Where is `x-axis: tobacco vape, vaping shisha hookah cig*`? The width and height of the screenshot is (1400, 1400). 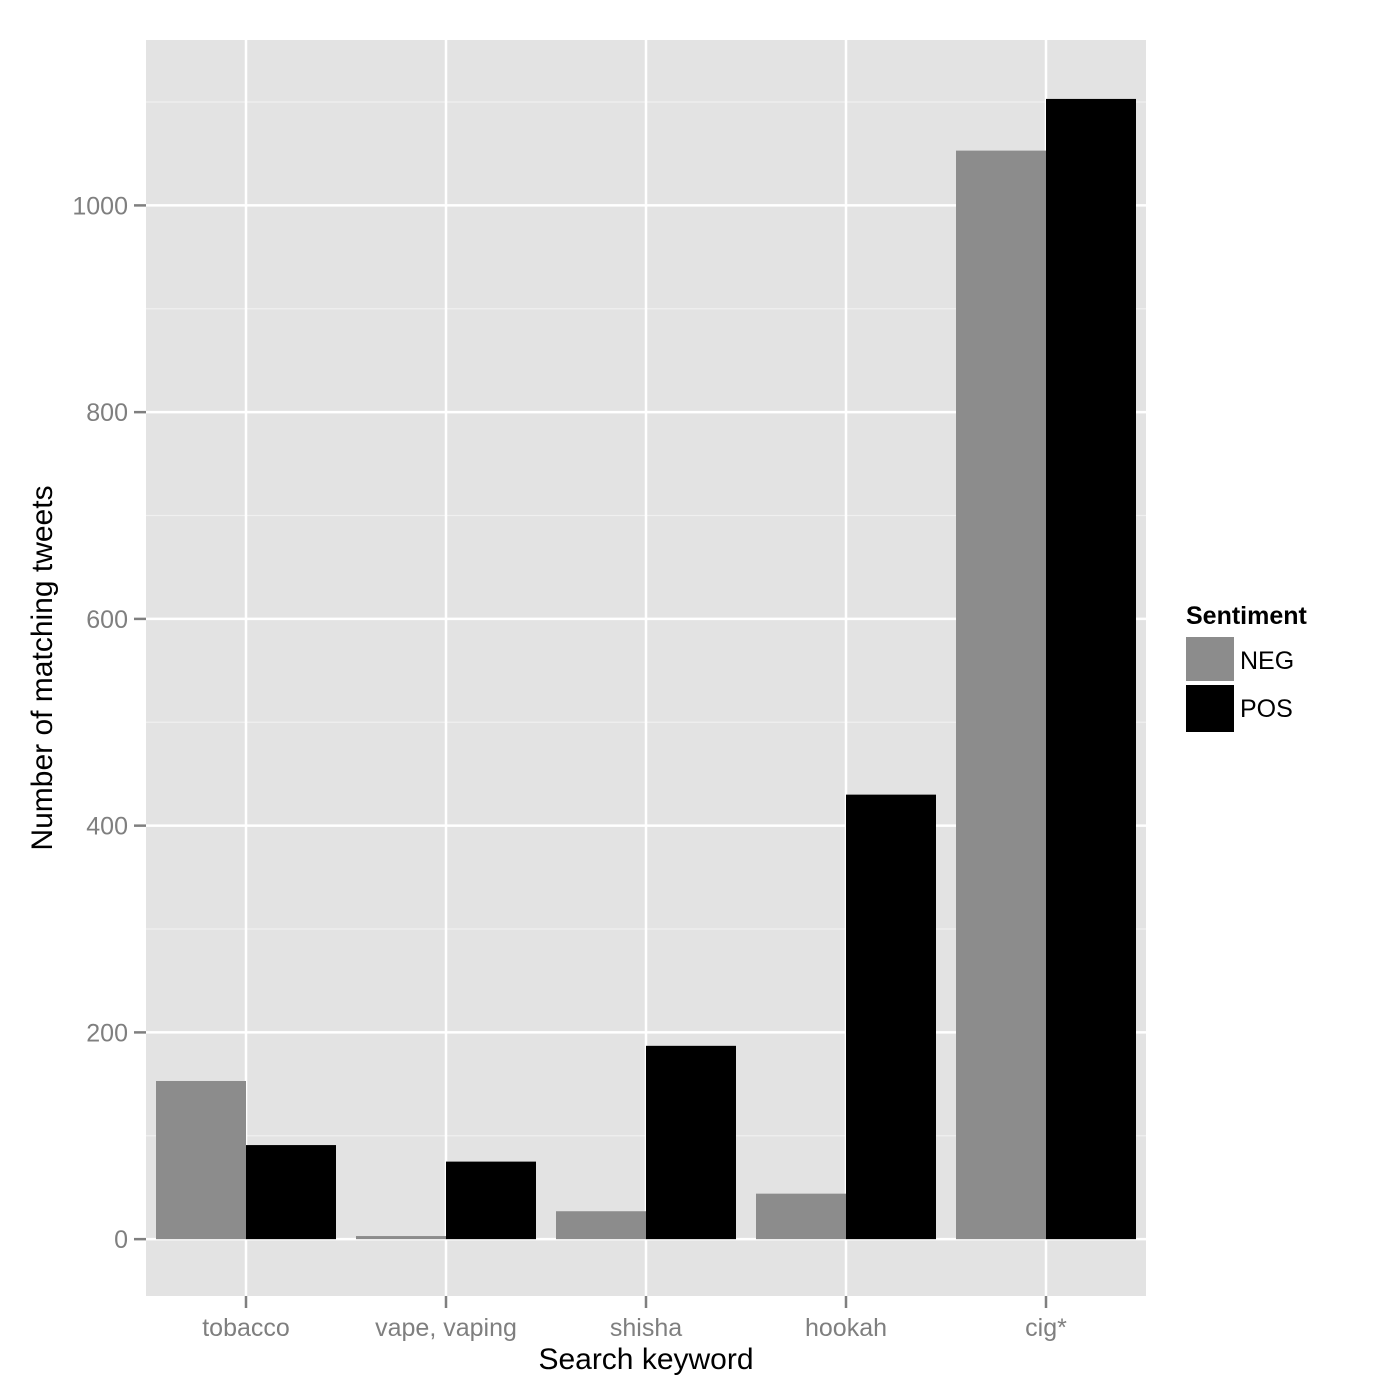
x-axis: tobacco vape, vaping shisha hookah cig* is located at coordinates (634, 1319).